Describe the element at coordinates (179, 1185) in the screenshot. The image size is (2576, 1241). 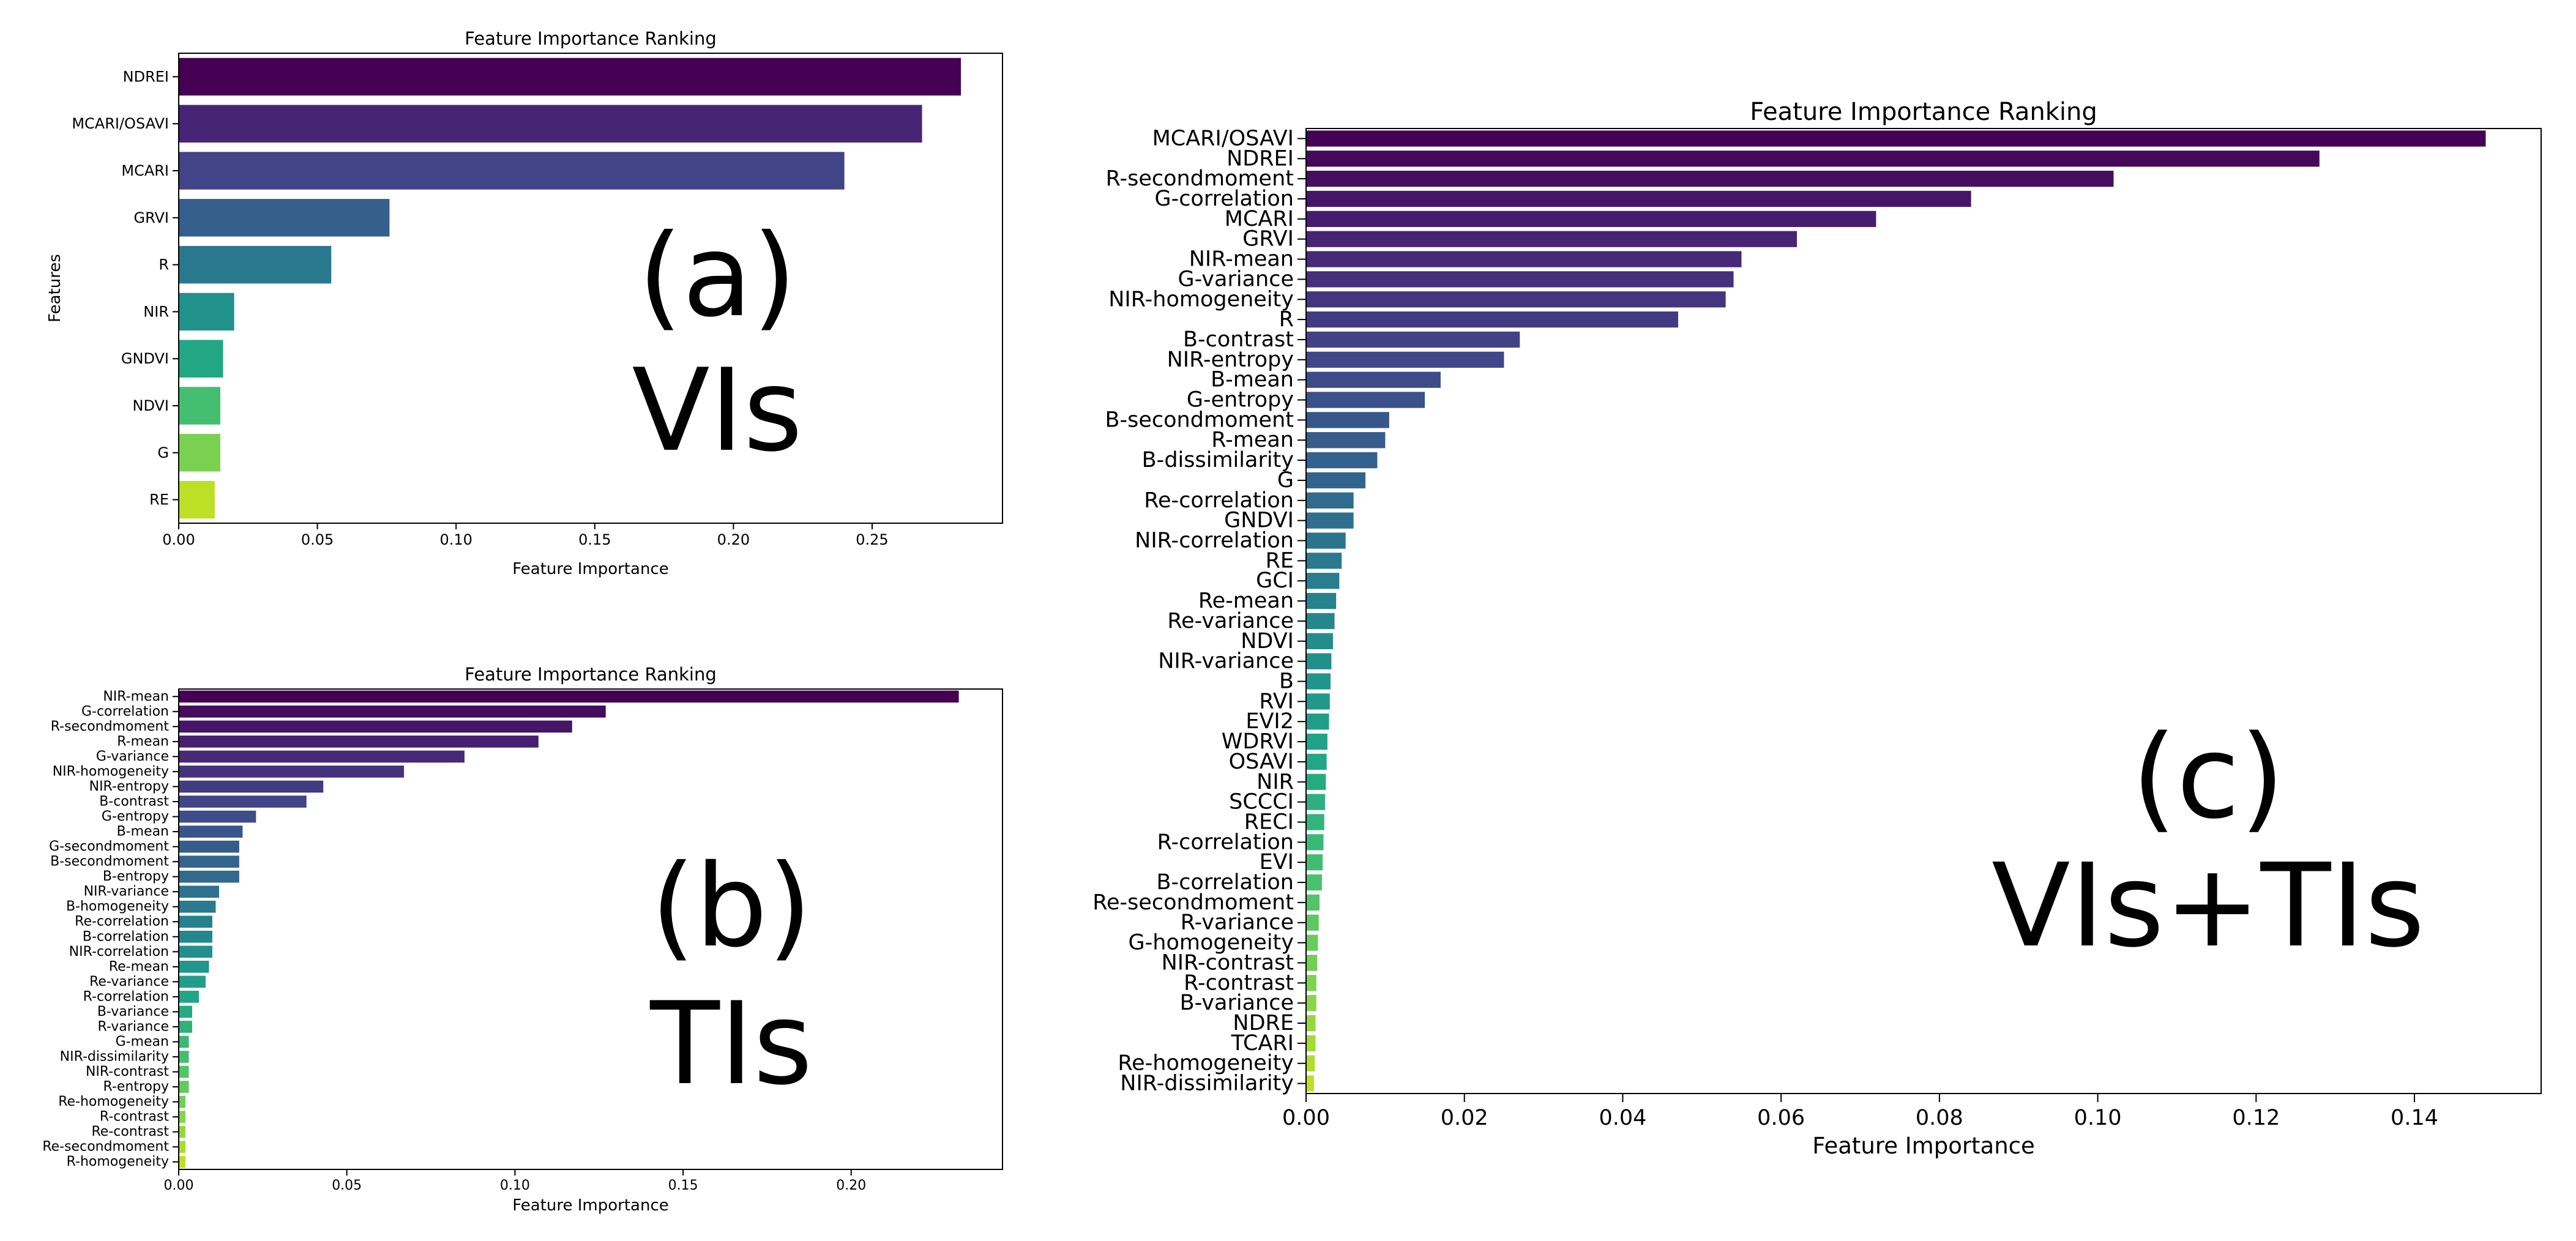
I see `chart2-x-tick-label: 0.00` at that location.